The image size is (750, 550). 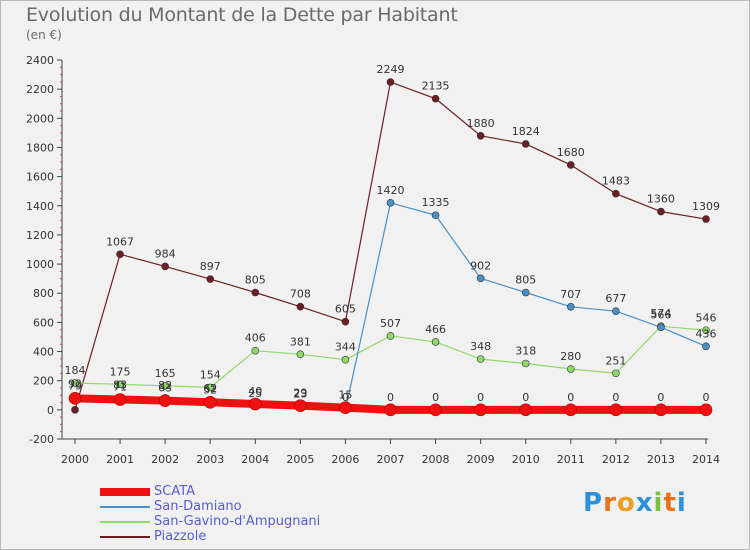 What do you see at coordinates (706, 459) in the screenshot?
I see `x-tick-label: 2014` at bounding box center [706, 459].